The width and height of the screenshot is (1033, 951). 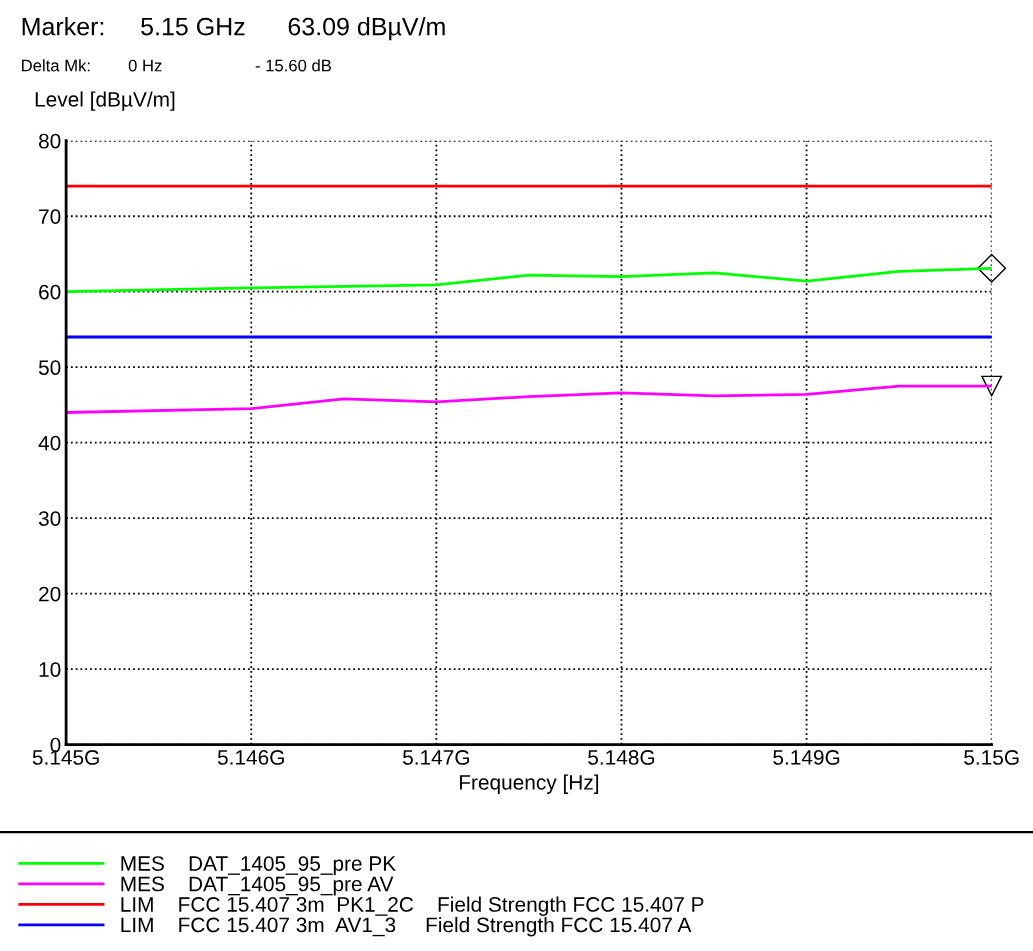 I want to click on x-tick-label: 5.147G, so click(x=436, y=757).